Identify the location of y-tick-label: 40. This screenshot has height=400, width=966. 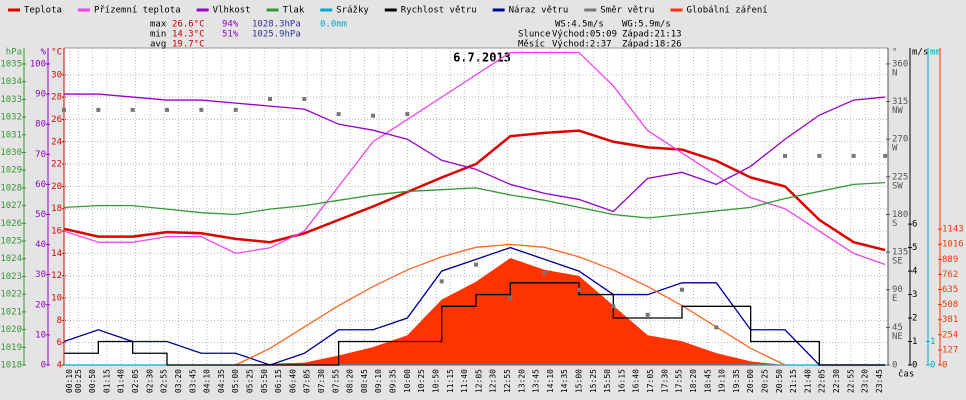
(40, 245).